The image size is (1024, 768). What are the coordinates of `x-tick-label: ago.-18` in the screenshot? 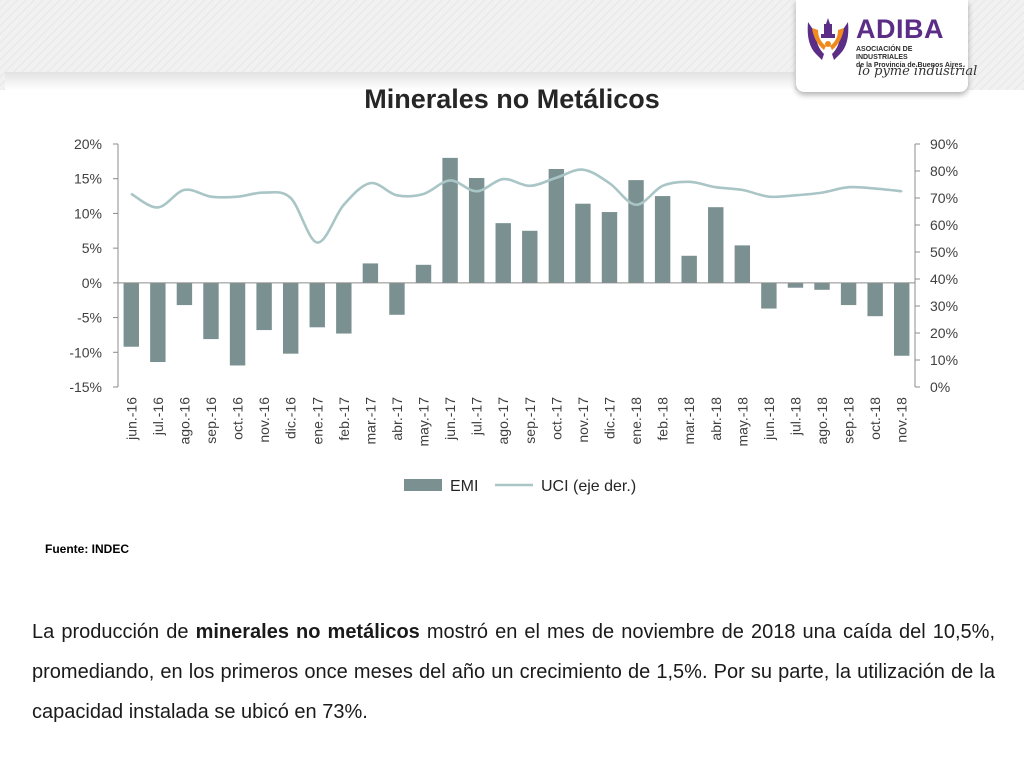 It's located at (822, 421).